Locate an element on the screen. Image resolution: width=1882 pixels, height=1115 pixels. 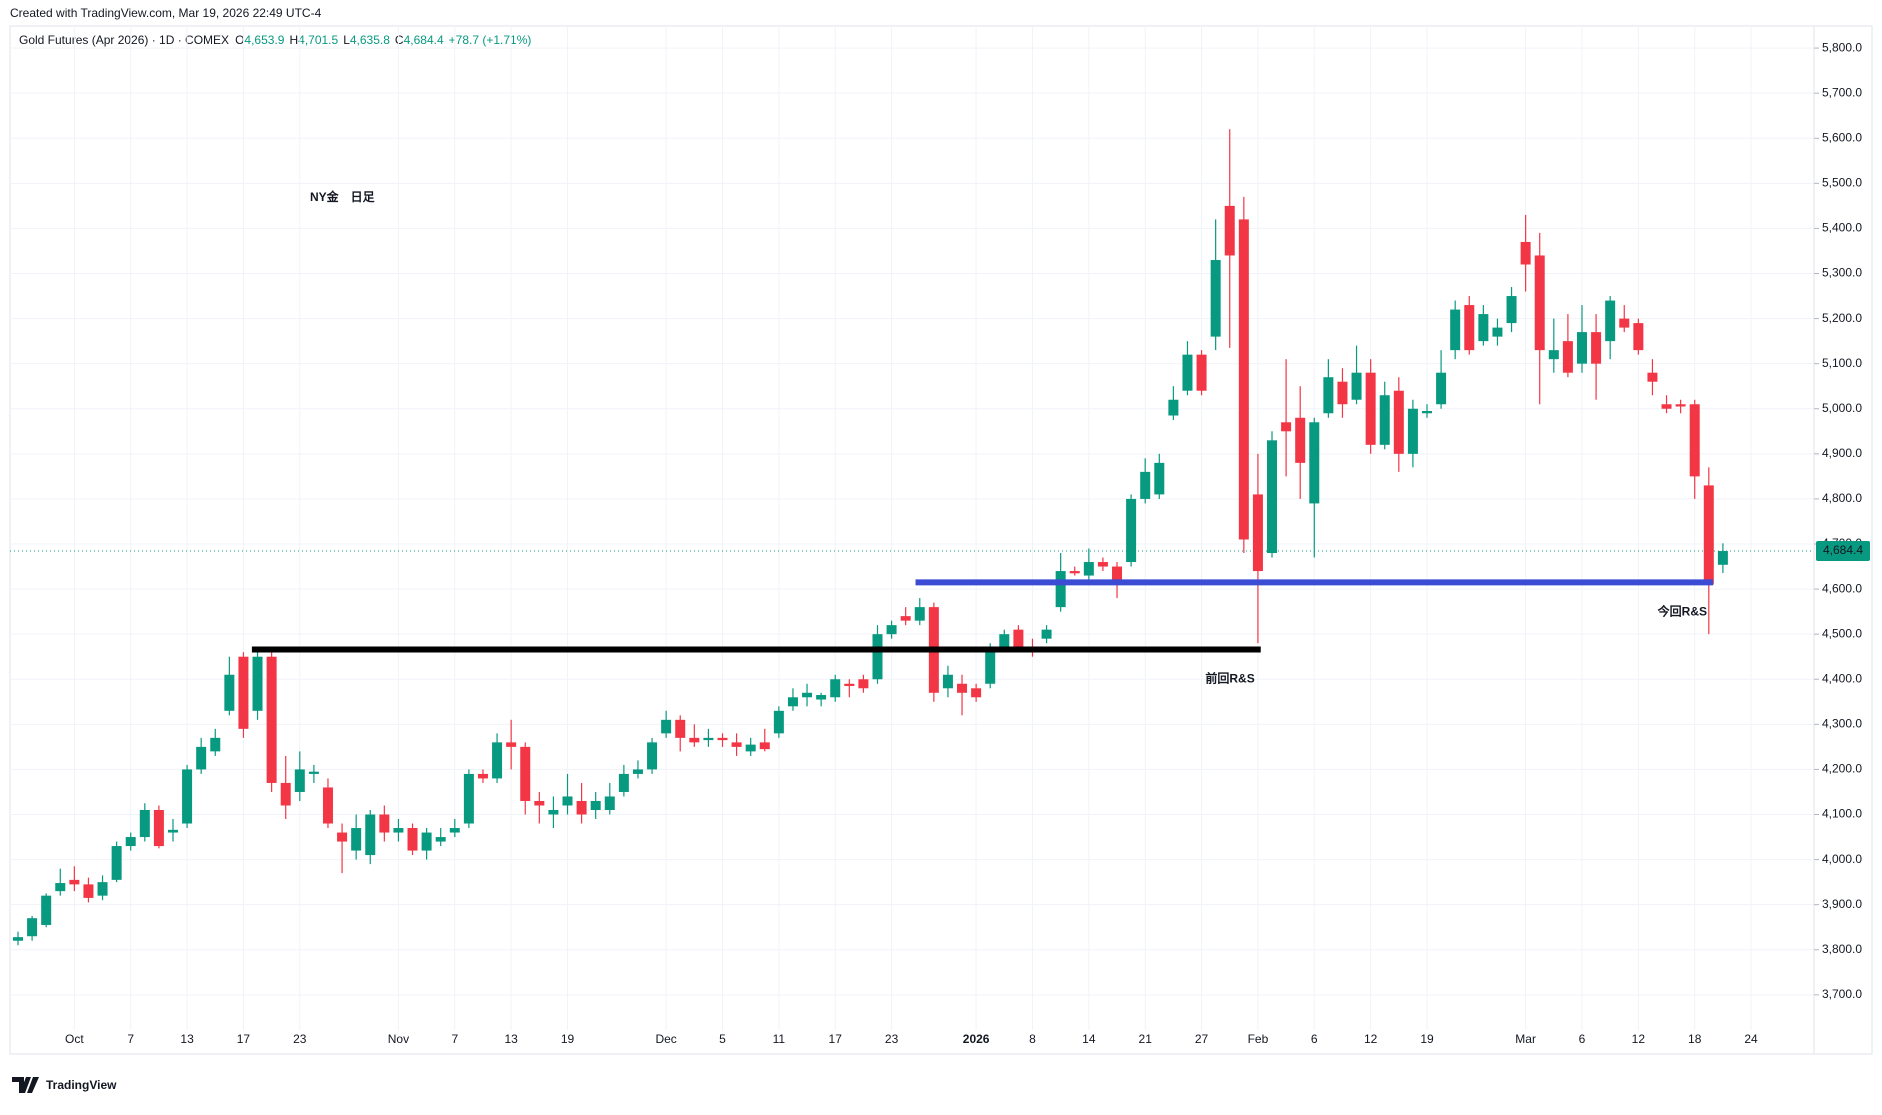
x-tick-label: 14 is located at coordinates (1089, 1039).